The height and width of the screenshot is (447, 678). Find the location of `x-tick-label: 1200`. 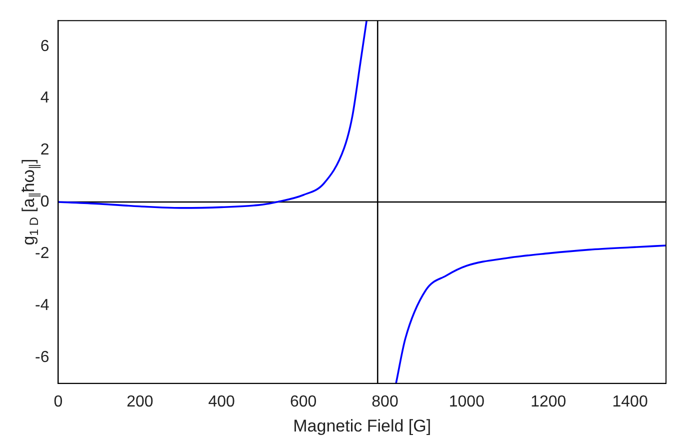

x-tick-label: 1200 is located at coordinates (548, 401).